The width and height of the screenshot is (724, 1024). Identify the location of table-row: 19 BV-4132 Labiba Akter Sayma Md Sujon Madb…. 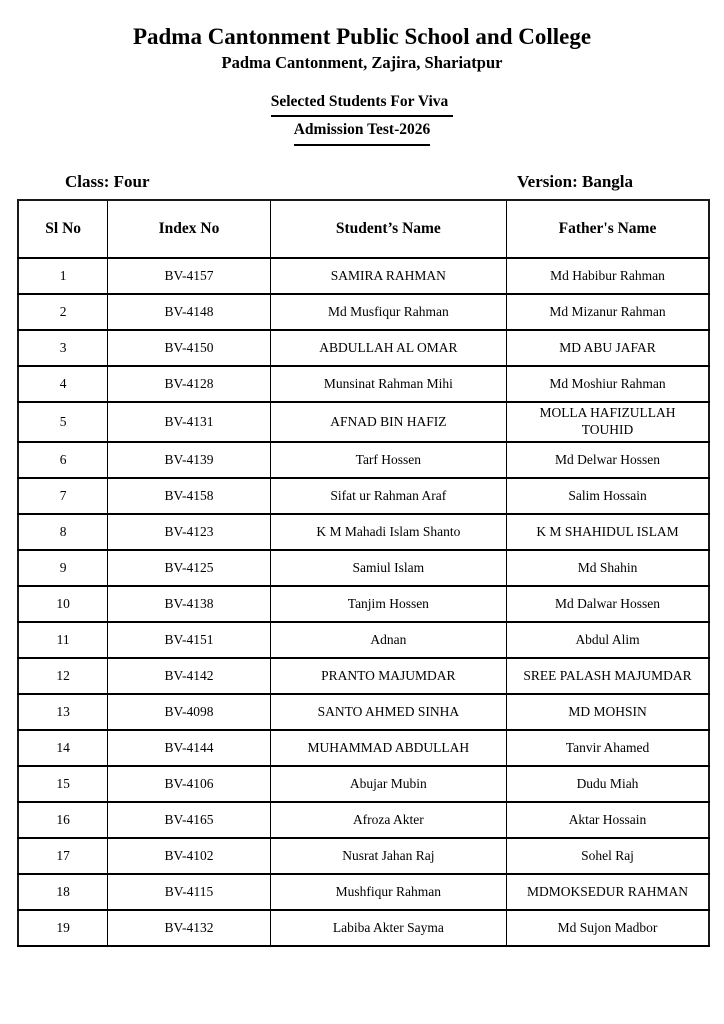
(363, 927).